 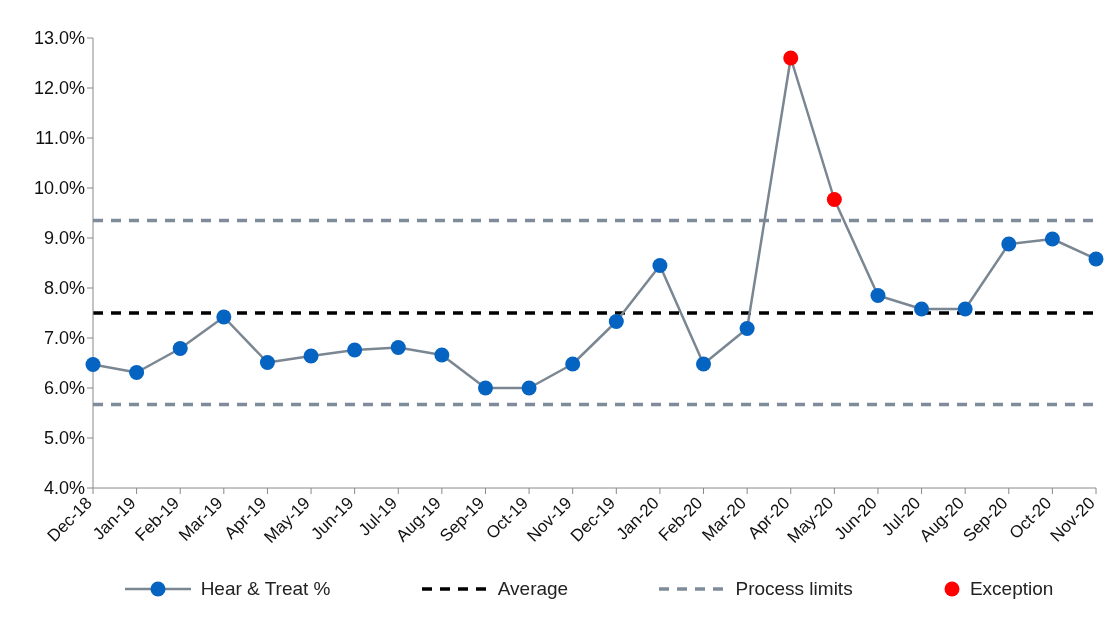 What do you see at coordinates (64, 238) in the screenshot?
I see `y-tick-label: 9.0%` at bounding box center [64, 238].